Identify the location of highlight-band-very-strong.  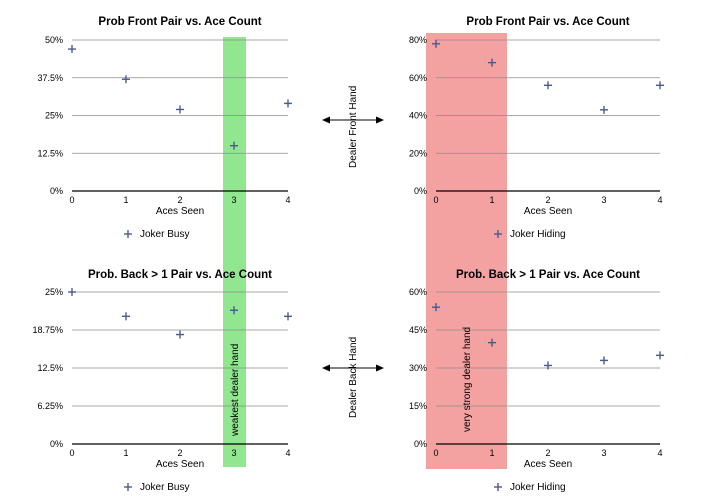
(466, 251).